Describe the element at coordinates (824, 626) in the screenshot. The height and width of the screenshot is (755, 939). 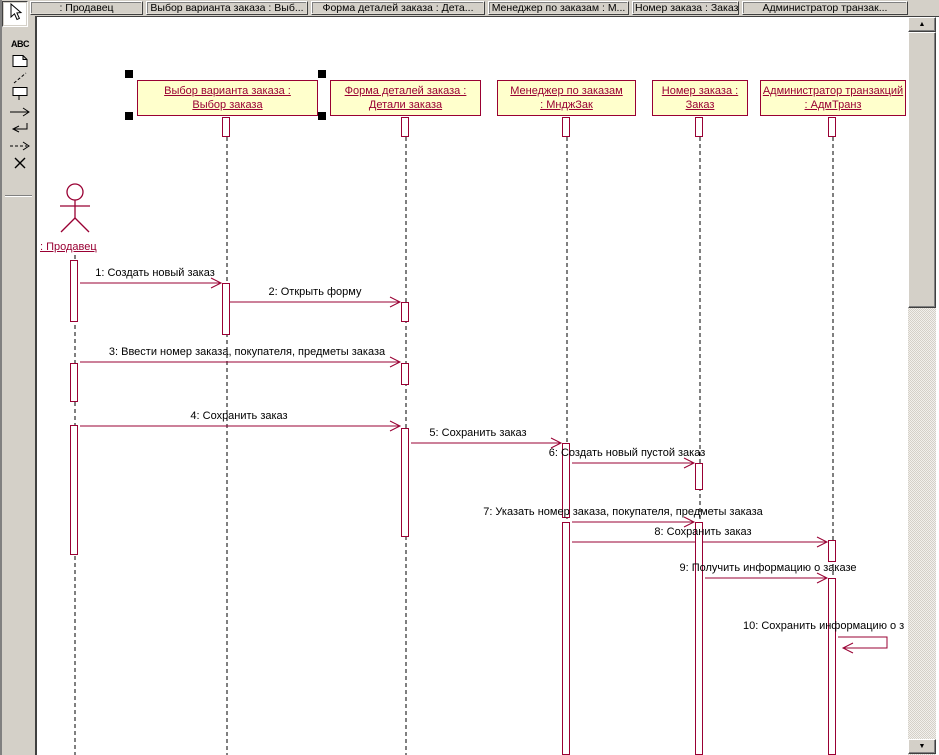
I see `message-10-label: 10: Сохранить информацию о з` at that location.